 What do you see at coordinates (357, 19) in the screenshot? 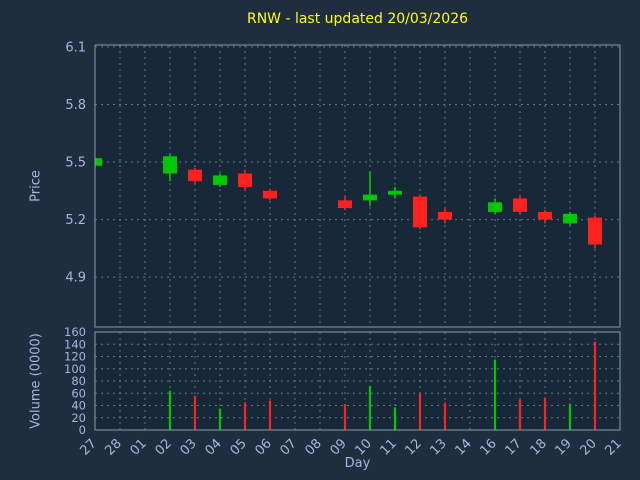
I see `chart-title: RNW - last updated 20/03/2026` at bounding box center [357, 19].